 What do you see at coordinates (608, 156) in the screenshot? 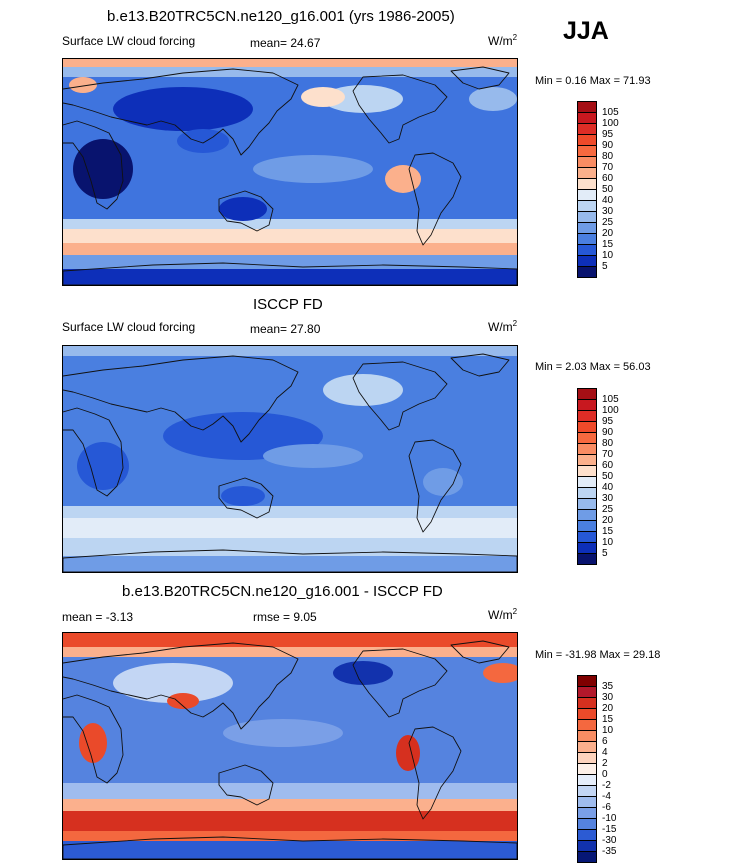
I see `colorbar-label: 80` at bounding box center [608, 156].